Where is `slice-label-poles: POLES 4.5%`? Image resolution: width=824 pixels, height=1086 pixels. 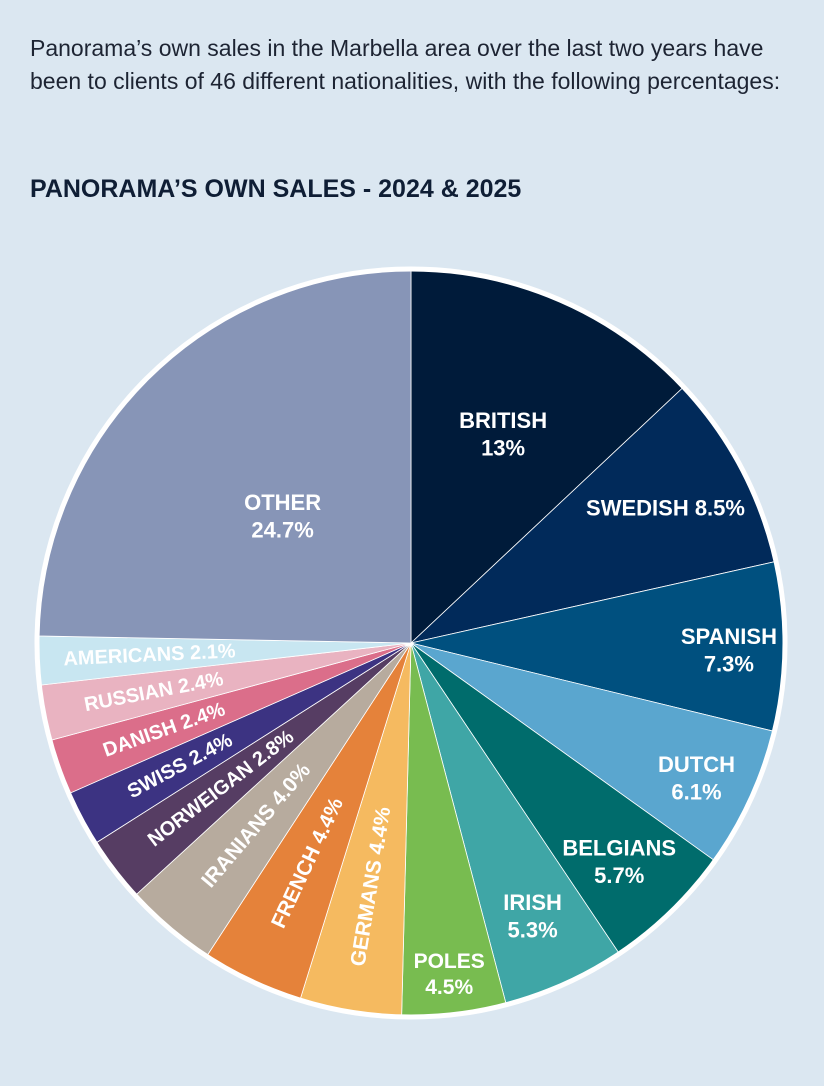
slice-label-poles: POLES 4.5% is located at coordinates (449, 974).